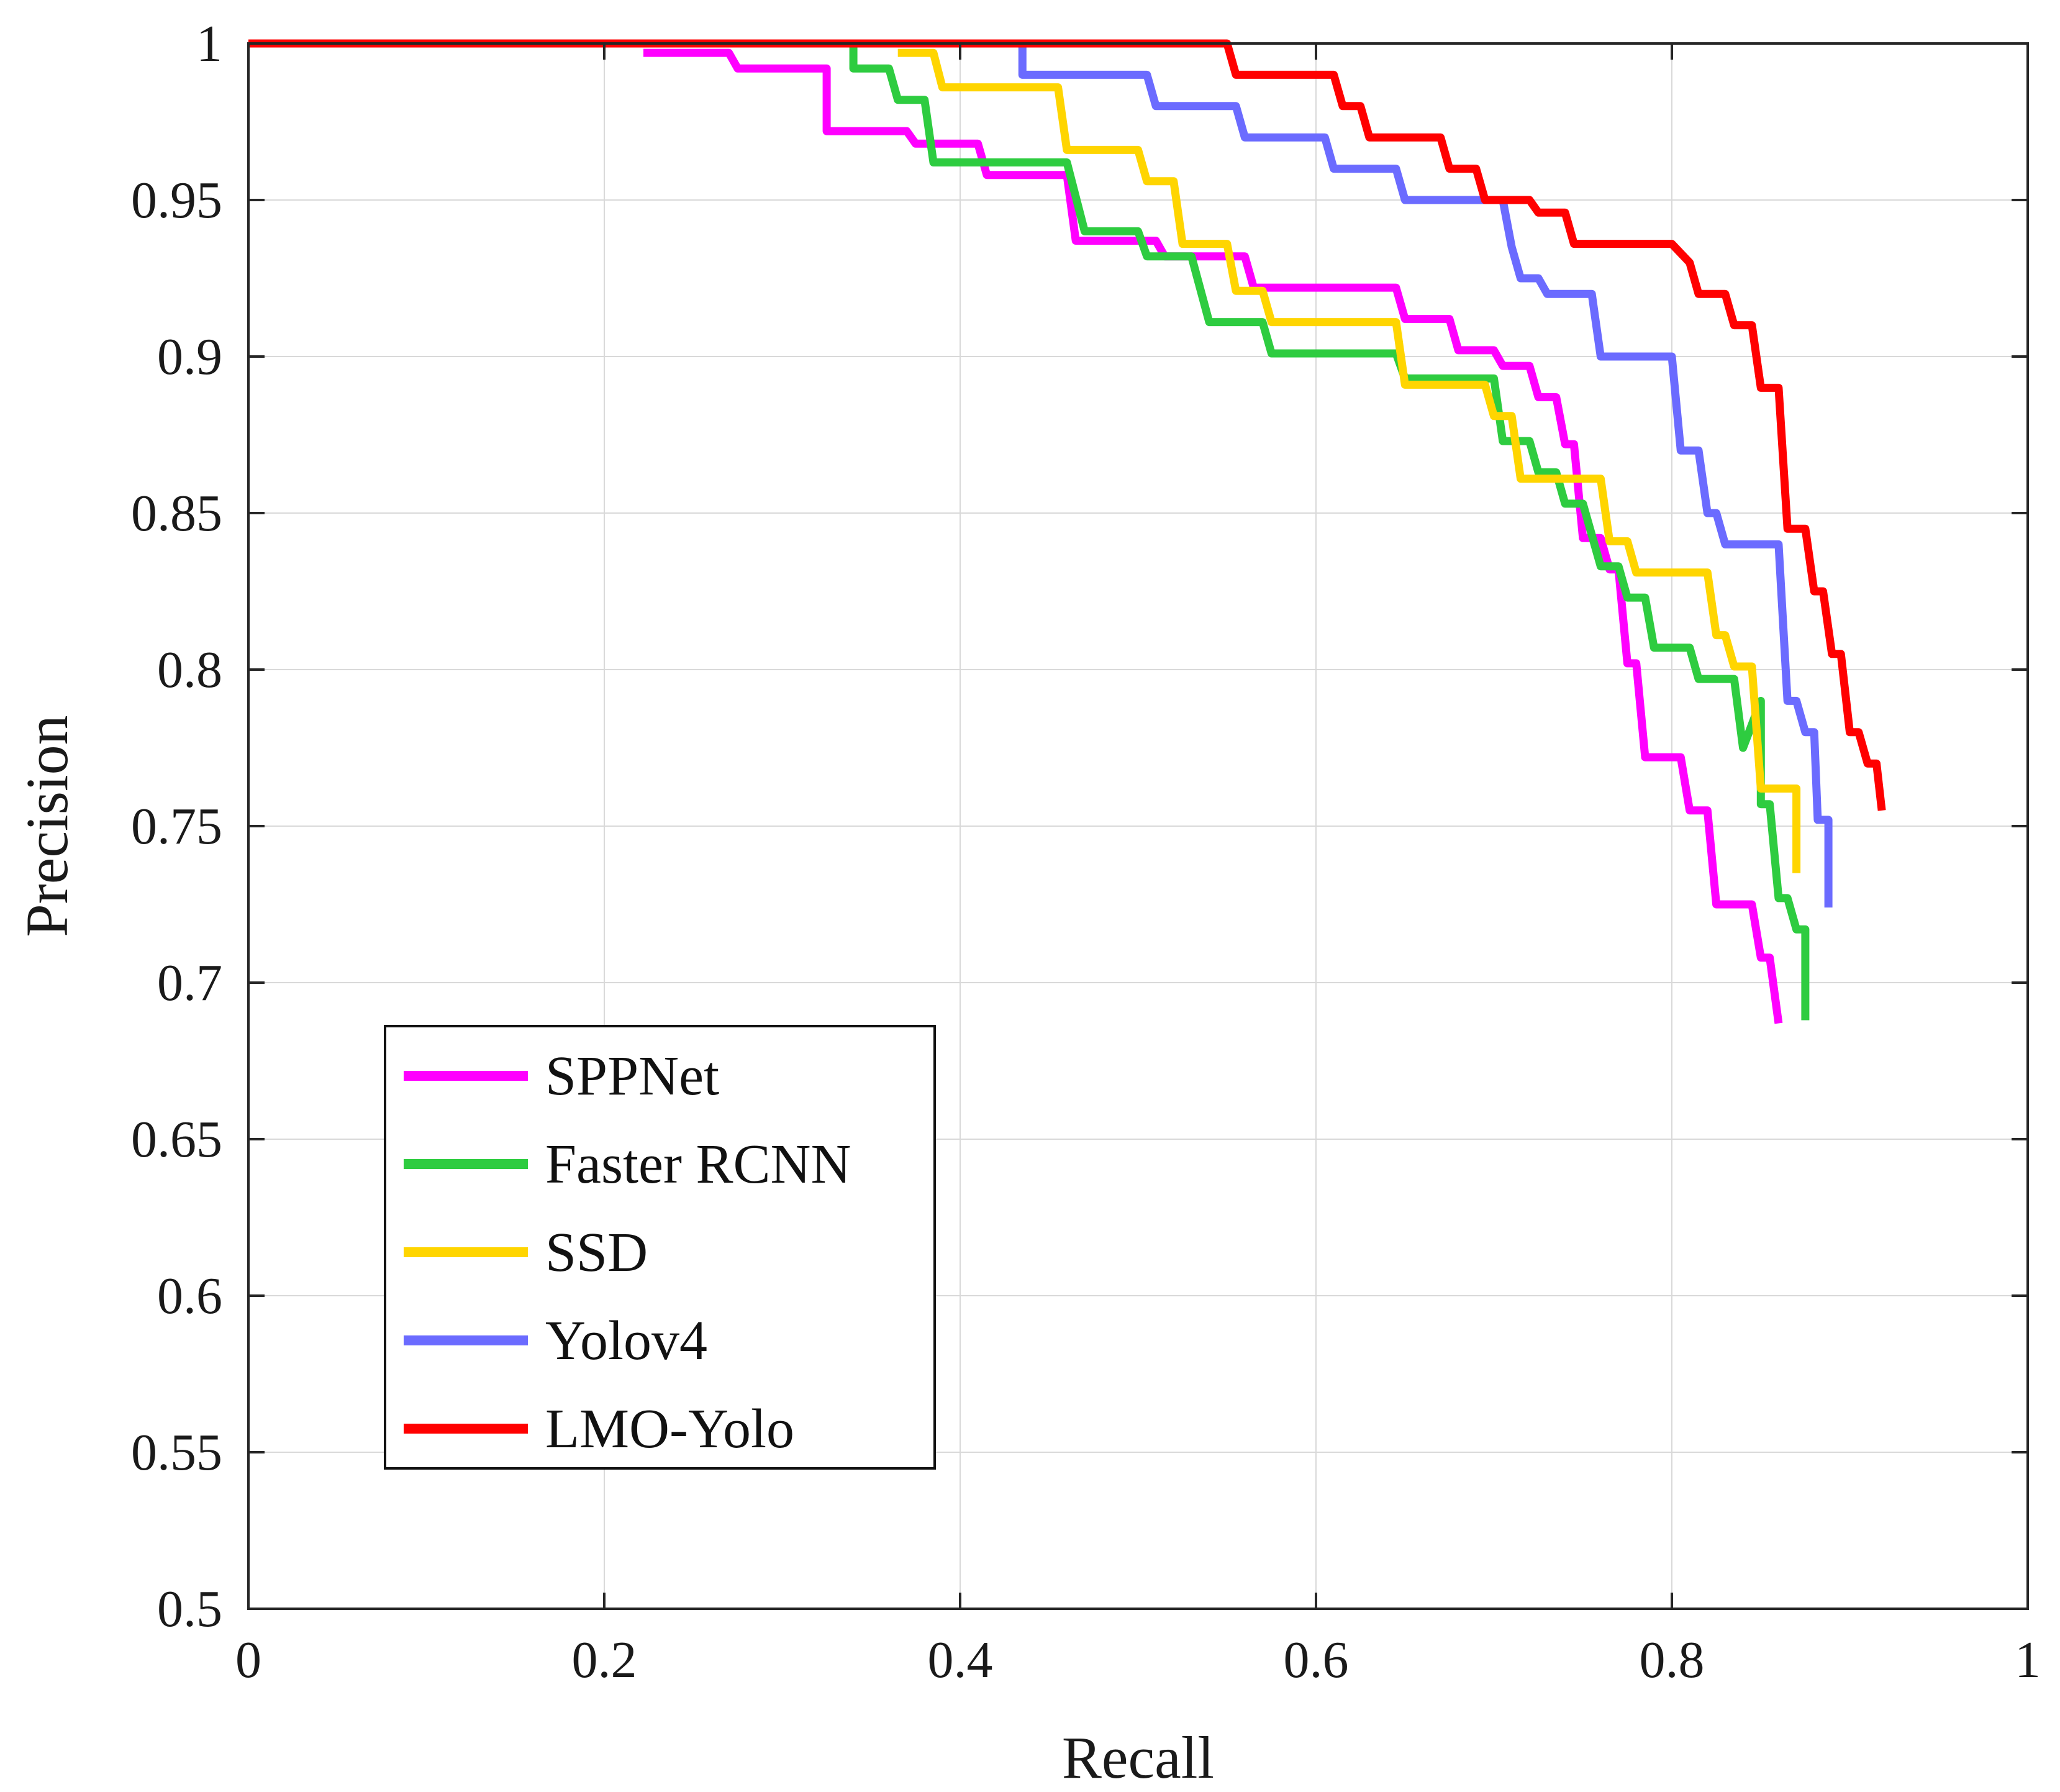 The height and width of the screenshot is (1792, 2060). What do you see at coordinates (176, 1139) in the screenshot?
I see `y-tick-label: 0.65` at bounding box center [176, 1139].